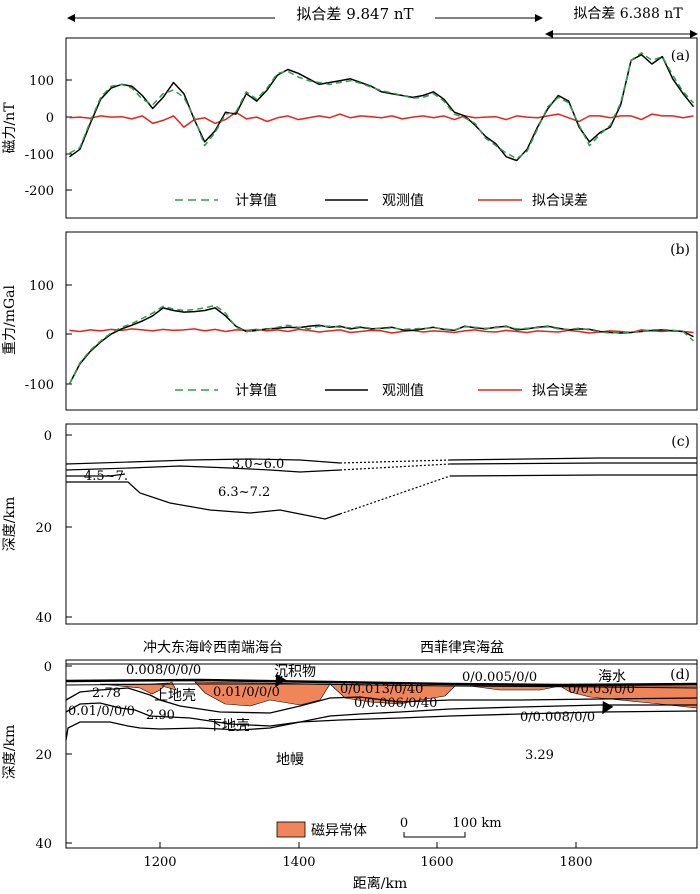 This screenshot has width=700, height=894. Describe the element at coordinates (680, 675) in the screenshot. I see `panel-d-label: (d)` at that location.